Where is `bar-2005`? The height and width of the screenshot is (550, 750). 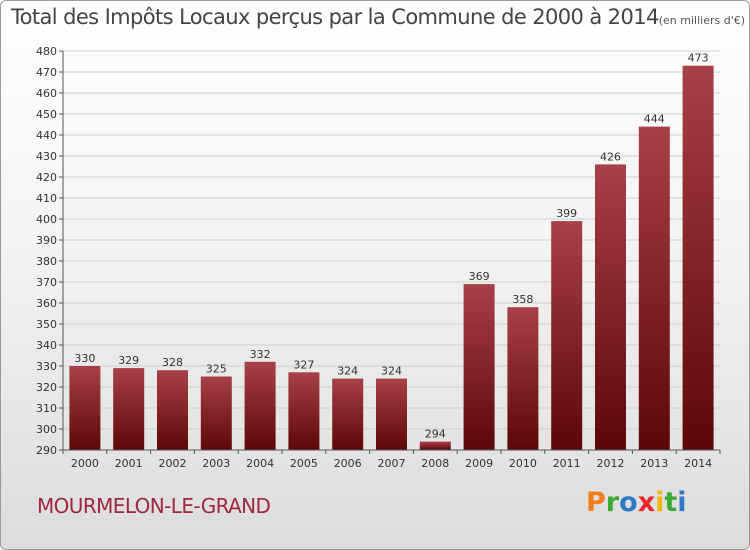 bar-2005 is located at coordinates (304, 411).